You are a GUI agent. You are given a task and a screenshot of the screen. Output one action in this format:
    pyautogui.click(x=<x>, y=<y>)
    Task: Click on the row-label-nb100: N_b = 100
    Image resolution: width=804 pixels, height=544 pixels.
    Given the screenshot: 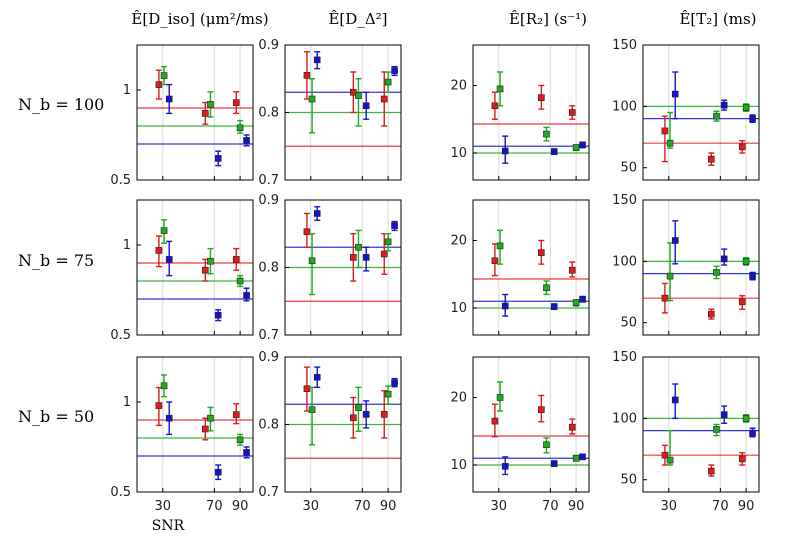 What is the action you would take?
    pyautogui.click(x=61, y=104)
    